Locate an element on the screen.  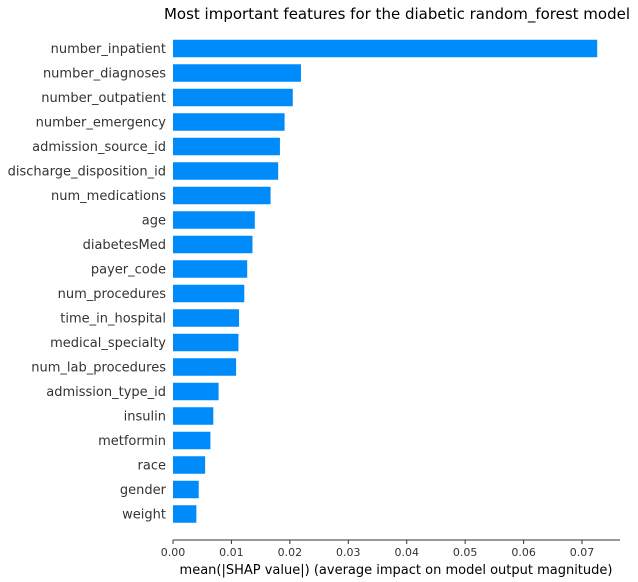
category-label: admission_source_id is located at coordinates (99, 147).